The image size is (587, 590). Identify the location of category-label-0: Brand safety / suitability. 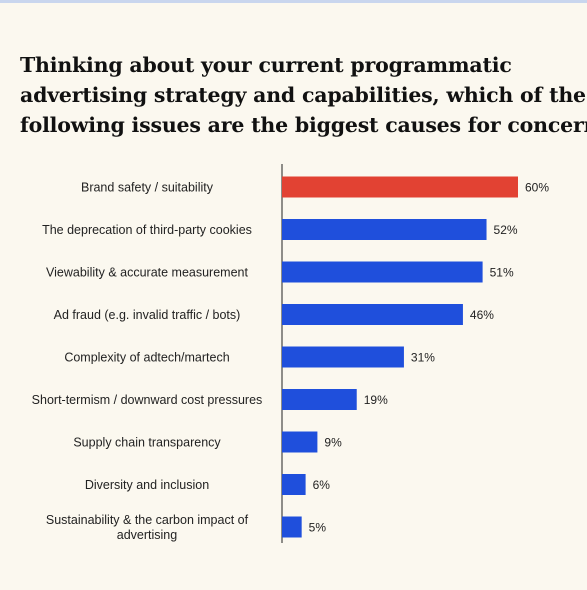
(147, 188).